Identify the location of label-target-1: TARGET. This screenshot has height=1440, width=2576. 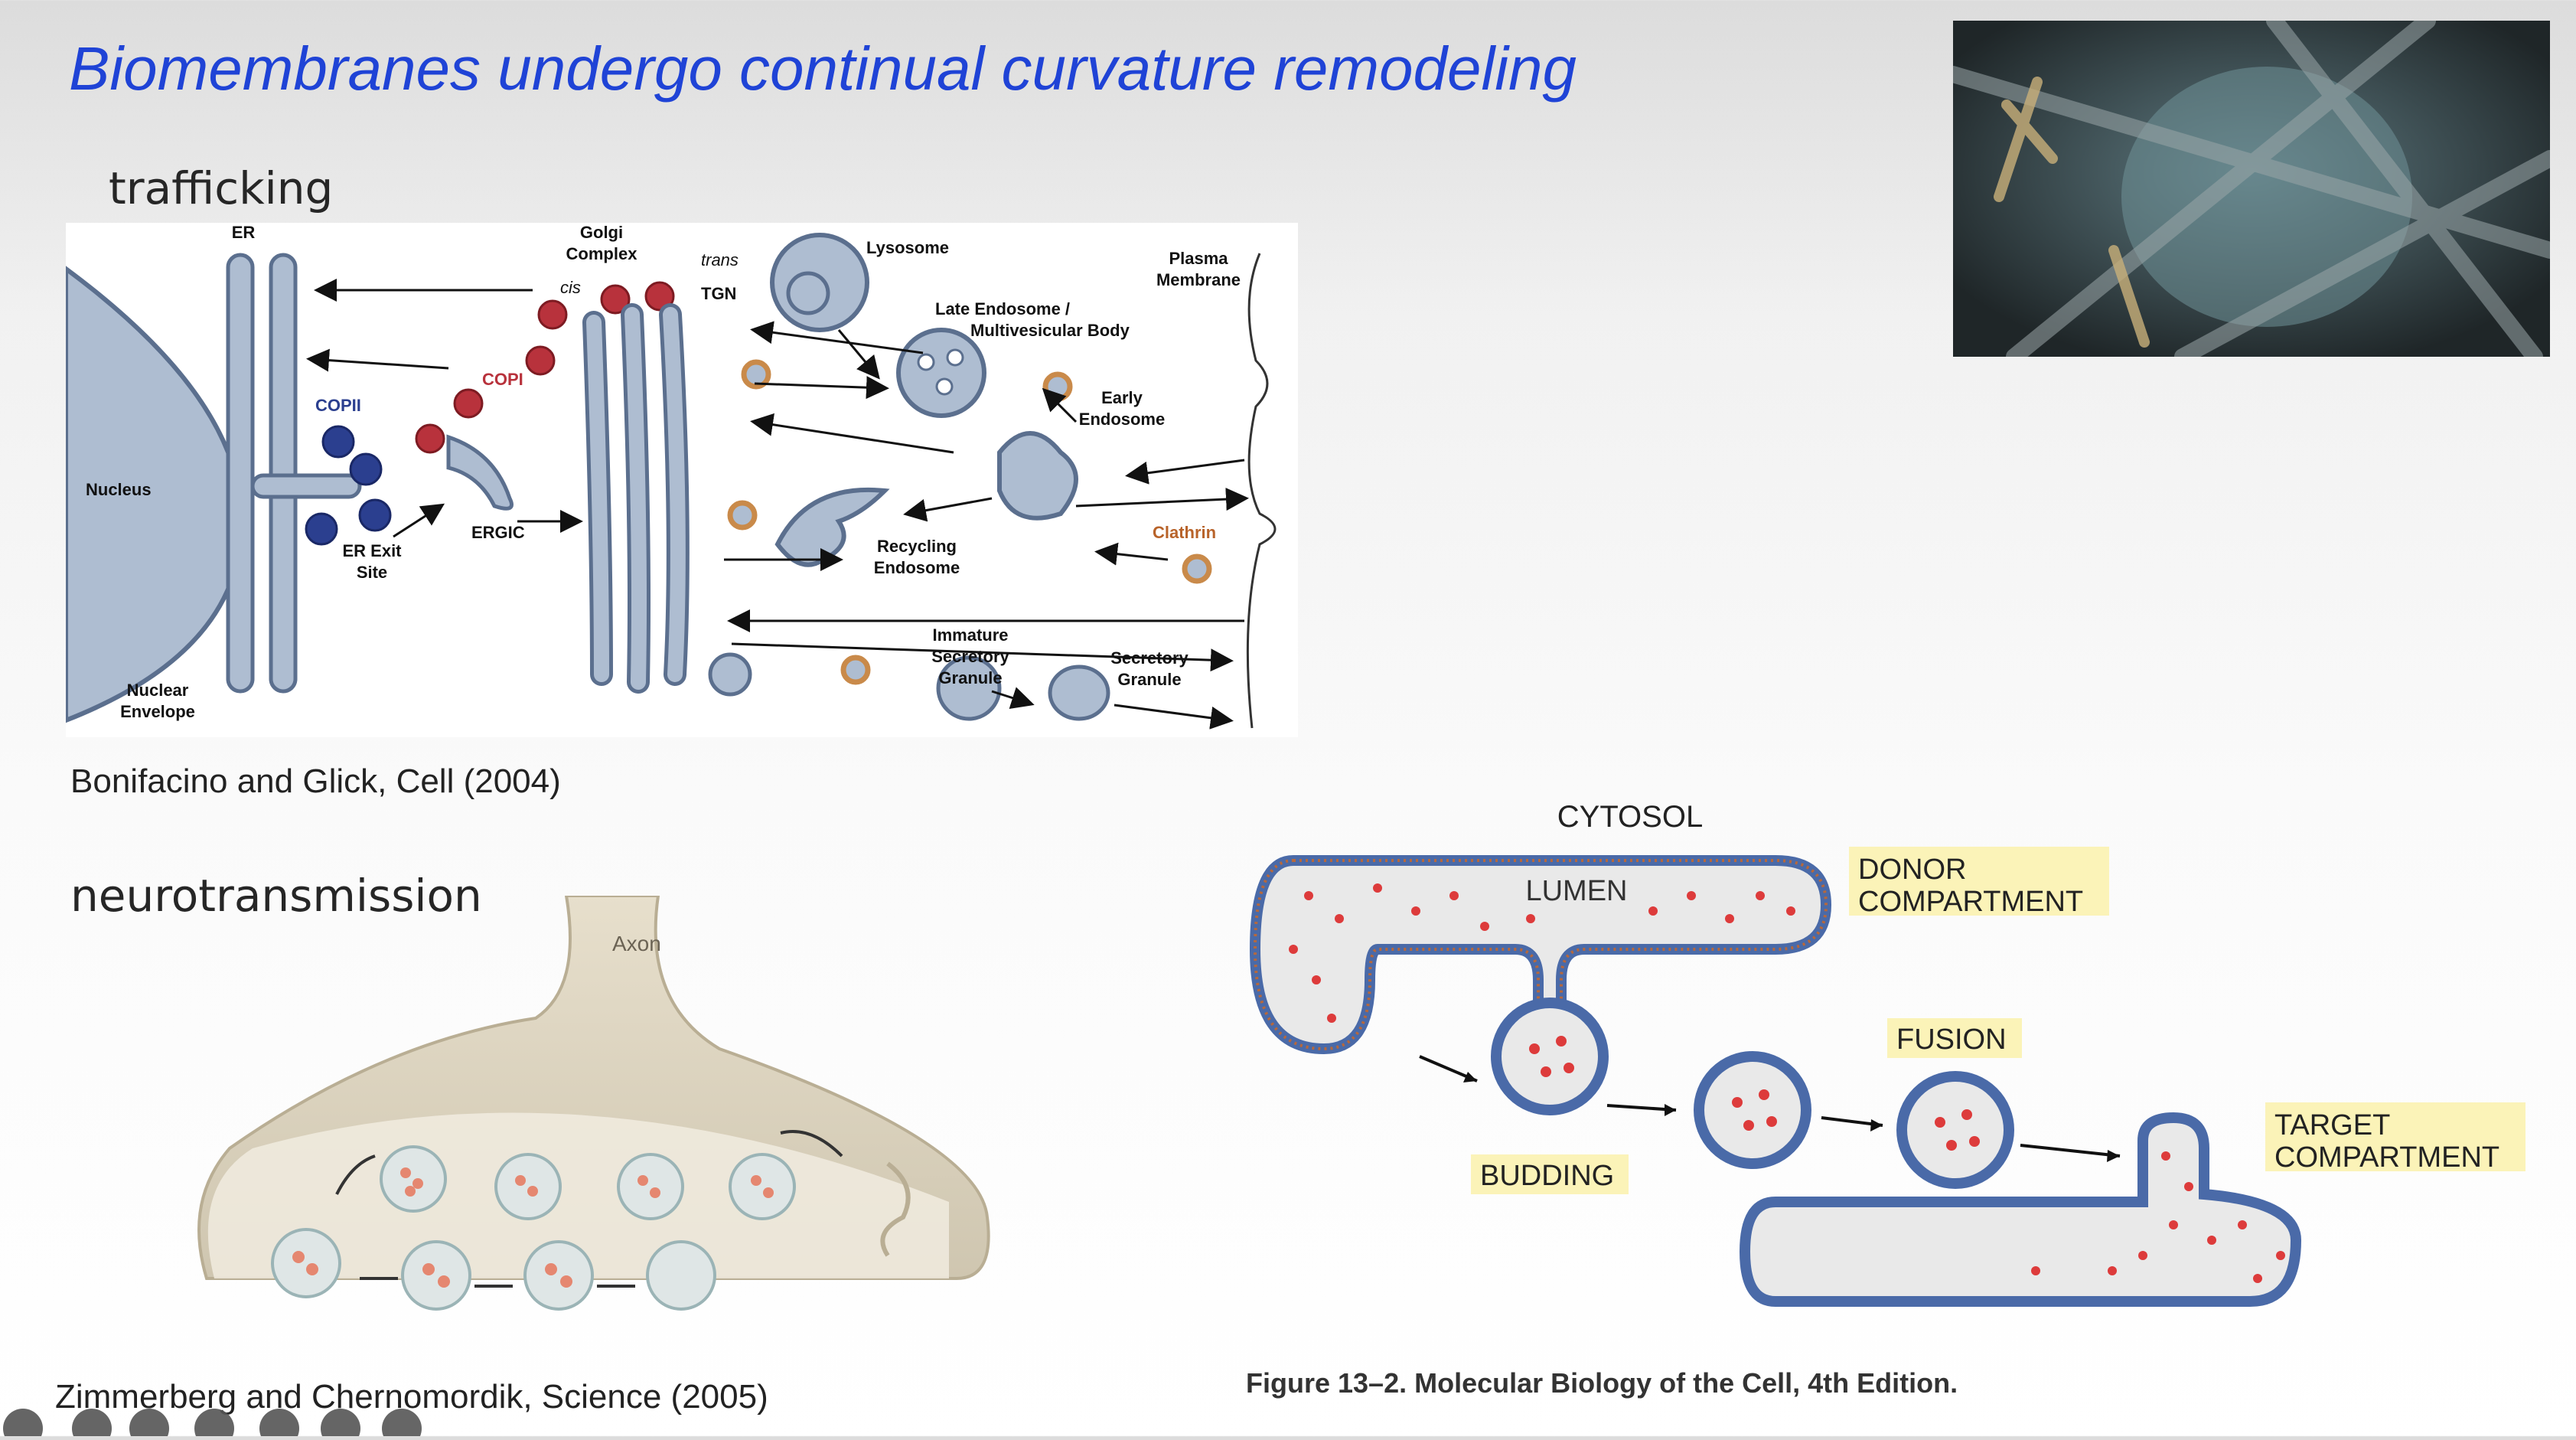
(2332, 1125).